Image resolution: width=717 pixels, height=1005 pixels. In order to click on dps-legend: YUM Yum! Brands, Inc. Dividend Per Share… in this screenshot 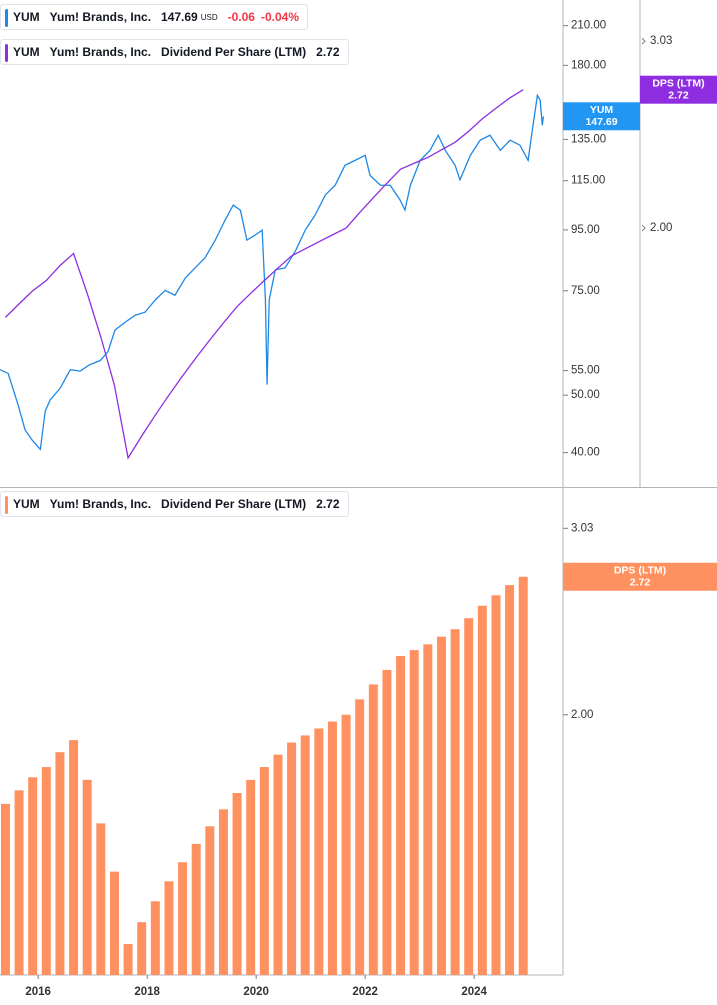, I will do `click(174, 52)`.